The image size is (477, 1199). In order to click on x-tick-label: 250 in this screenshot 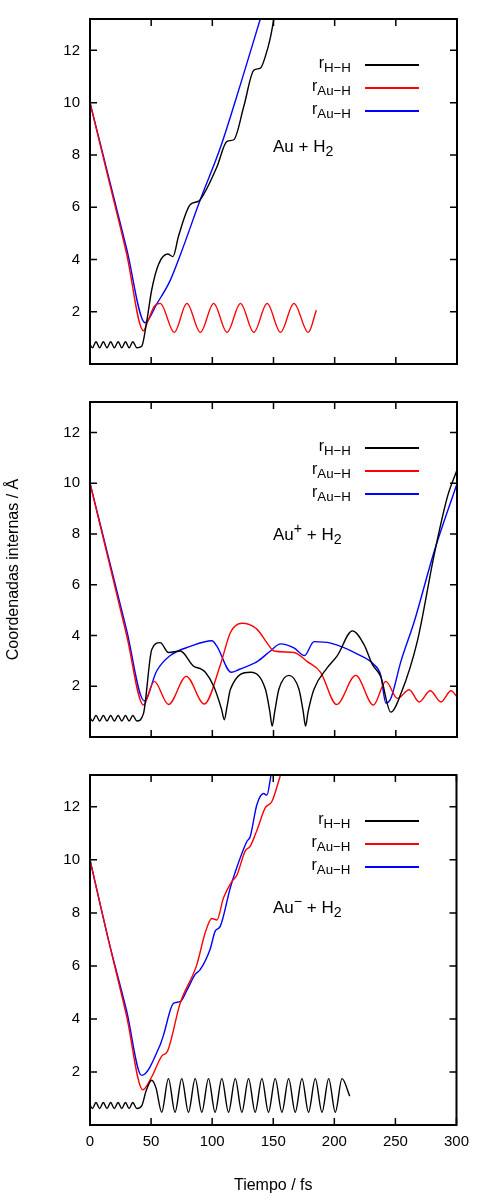, I will do `click(395, 1141)`.